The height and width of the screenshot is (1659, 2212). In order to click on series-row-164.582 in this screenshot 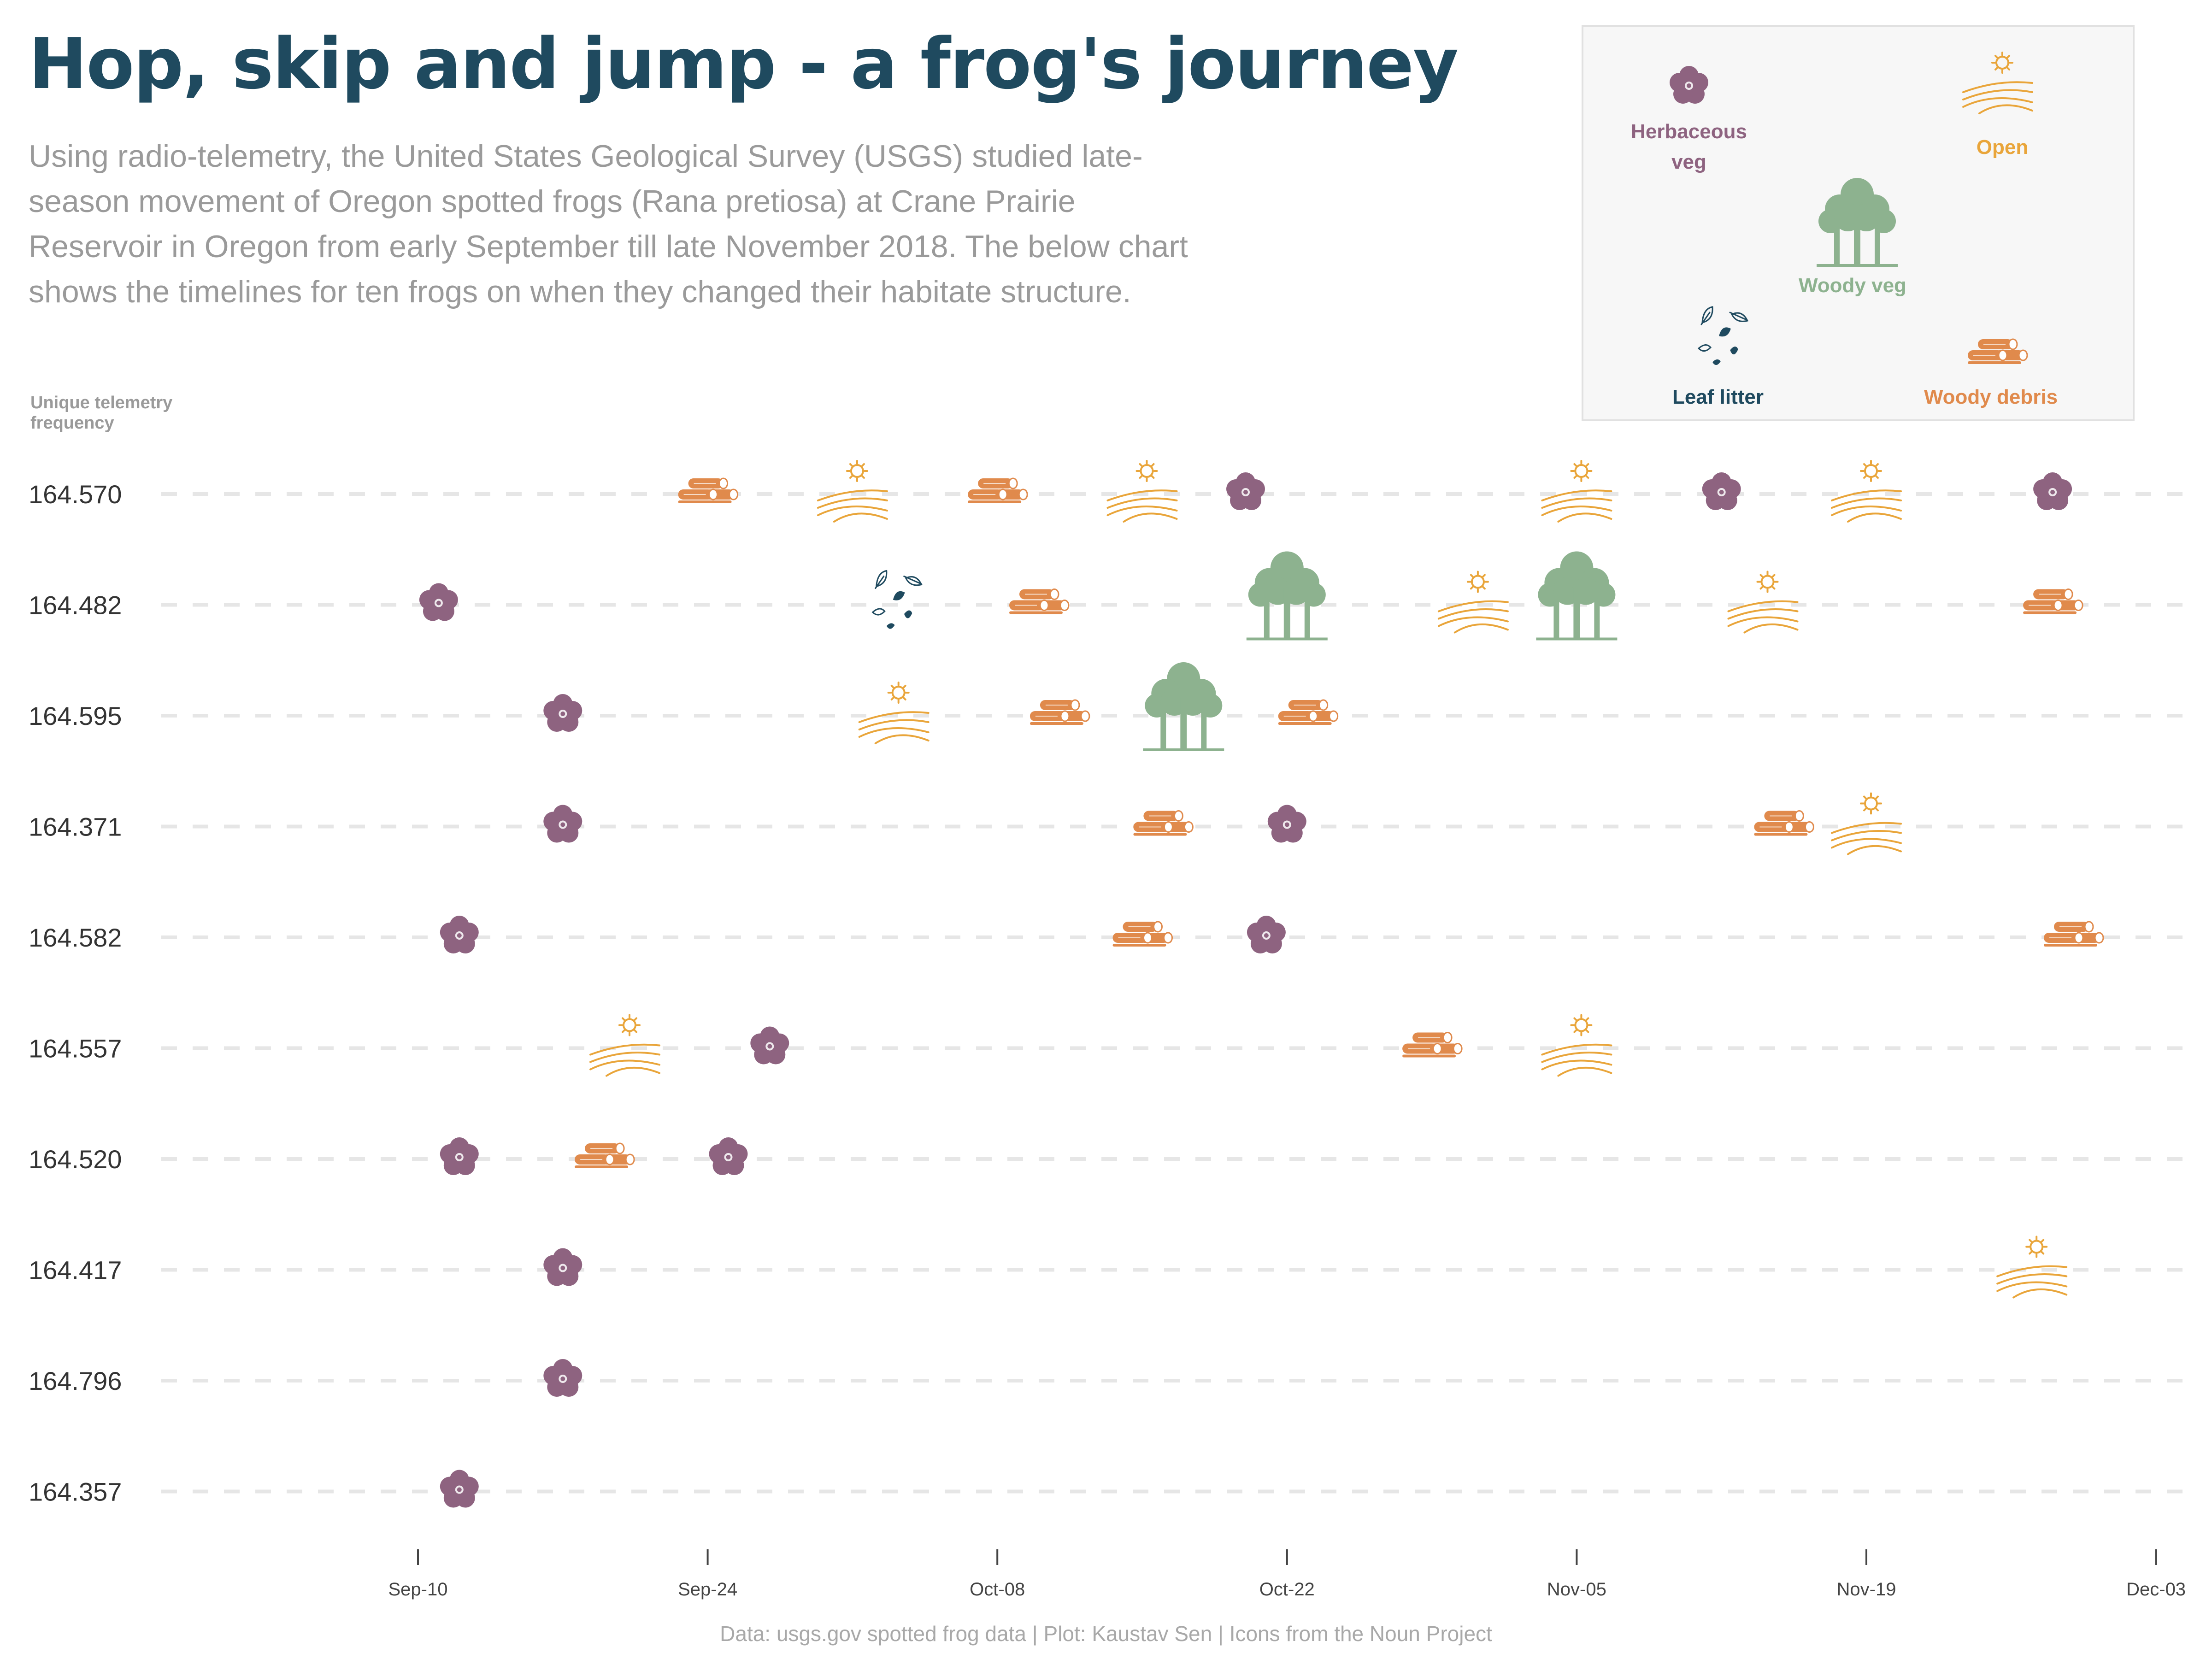, I will do `click(1272, 934)`.